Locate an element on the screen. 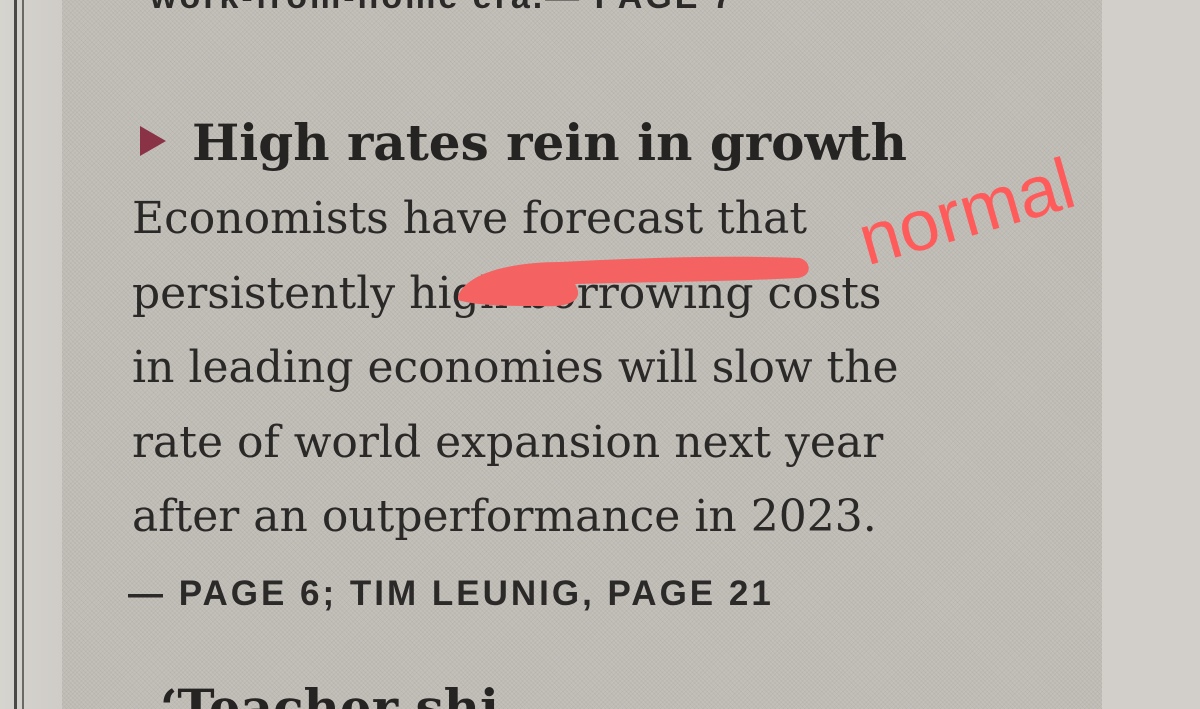  right-page-margin is located at coordinates (1151, 354).